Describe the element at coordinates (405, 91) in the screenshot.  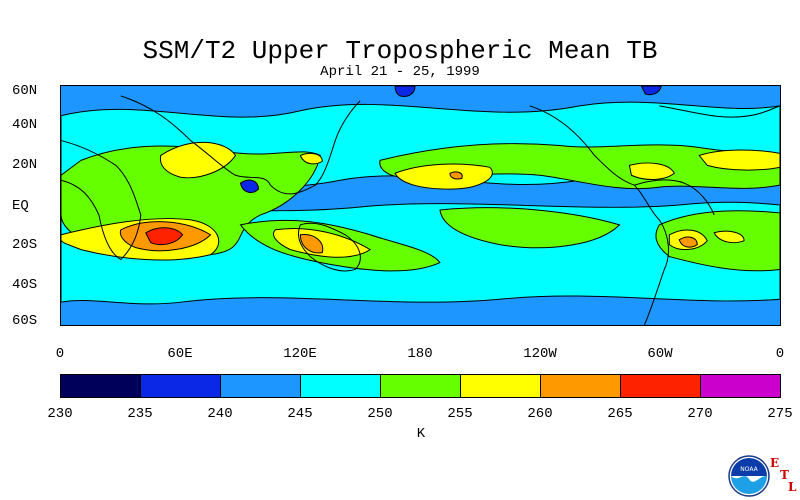
I see `region-235-north-pacific` at that location.